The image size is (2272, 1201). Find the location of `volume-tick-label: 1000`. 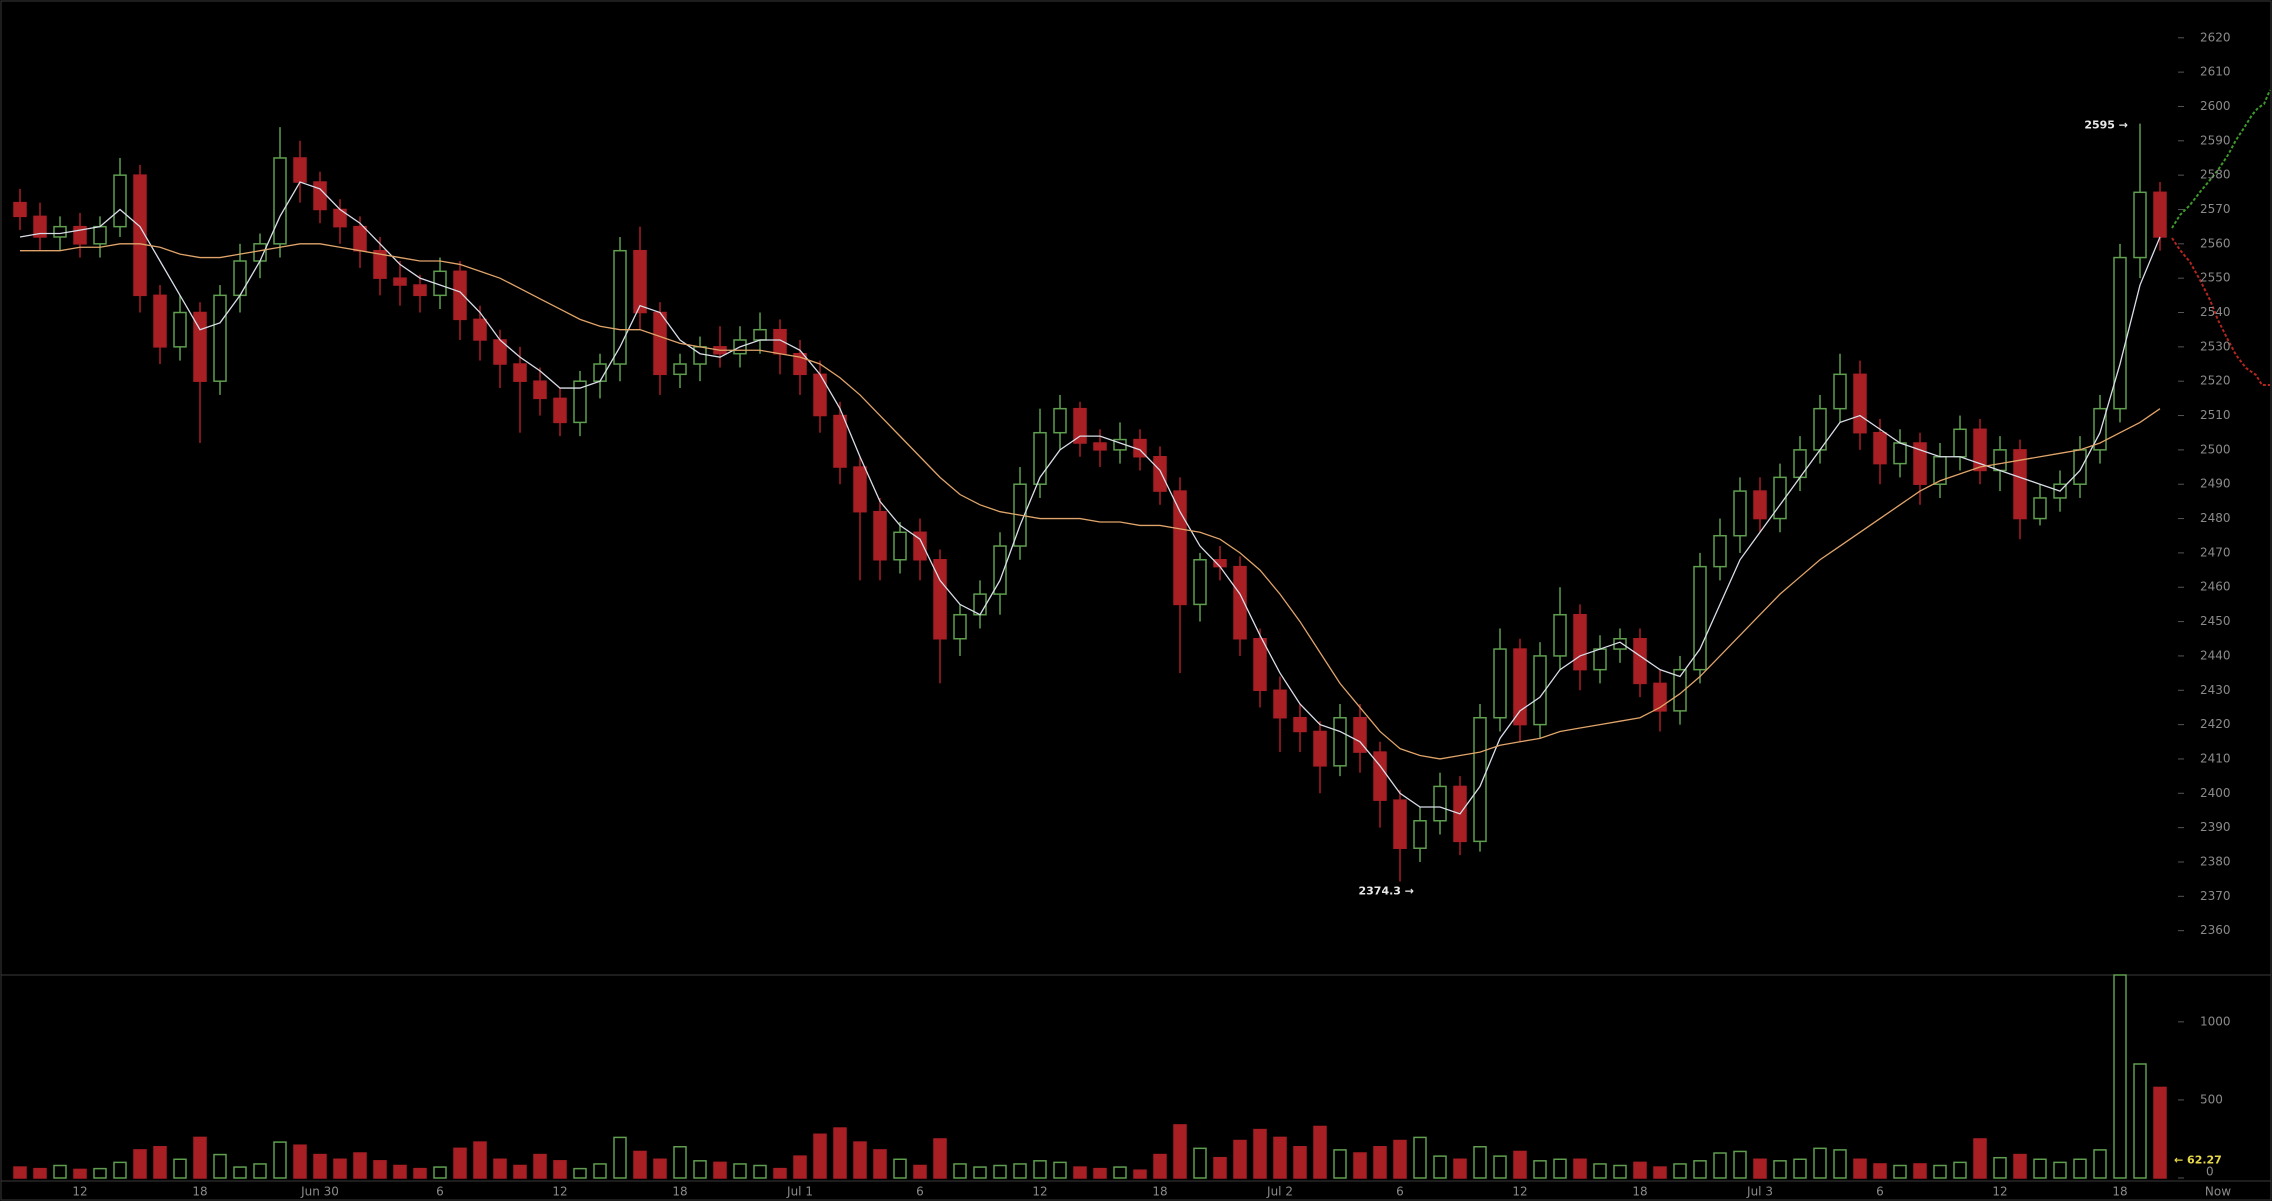

volume-tick-label: 1000 is located at coordinates (2215, 1021).